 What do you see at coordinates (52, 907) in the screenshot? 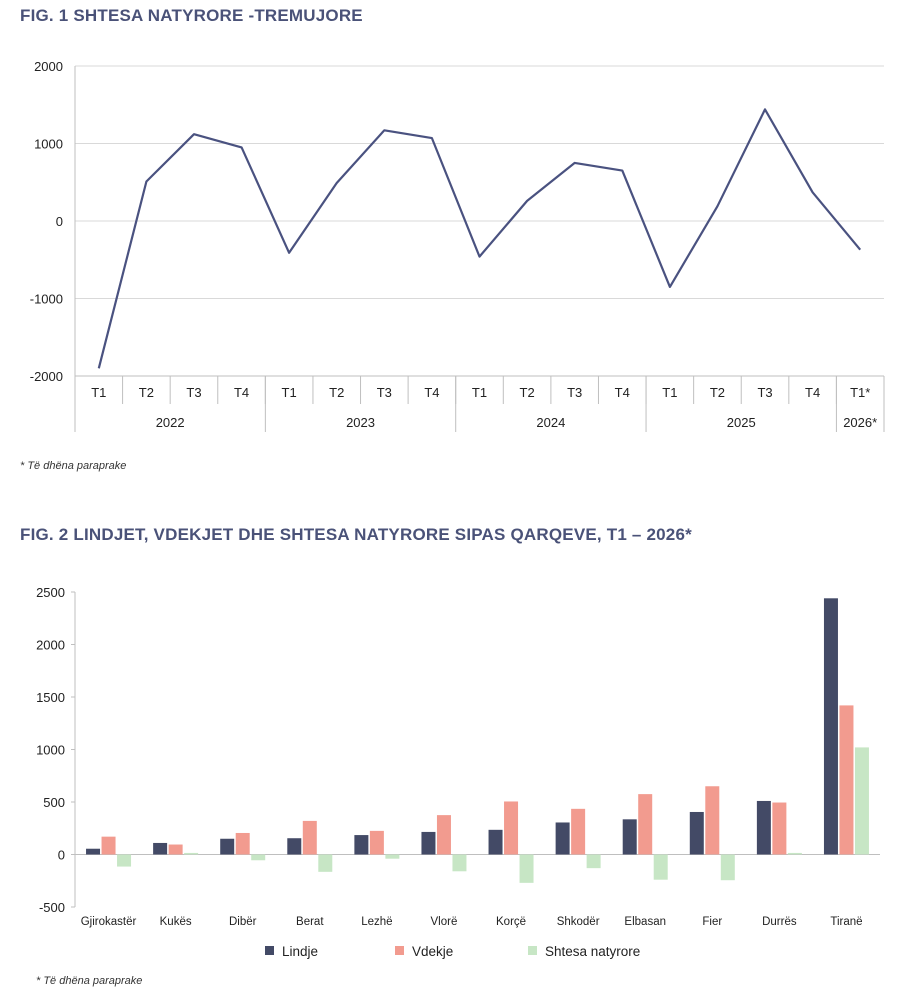
I see `y-tick-label: -500` at bounding box center [52, 907].